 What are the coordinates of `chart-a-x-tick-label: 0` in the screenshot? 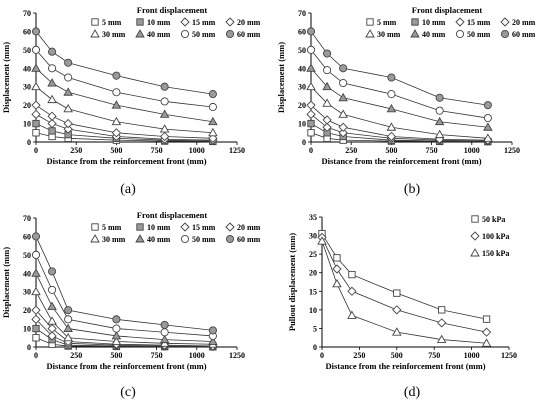 It's located at (36, 150).